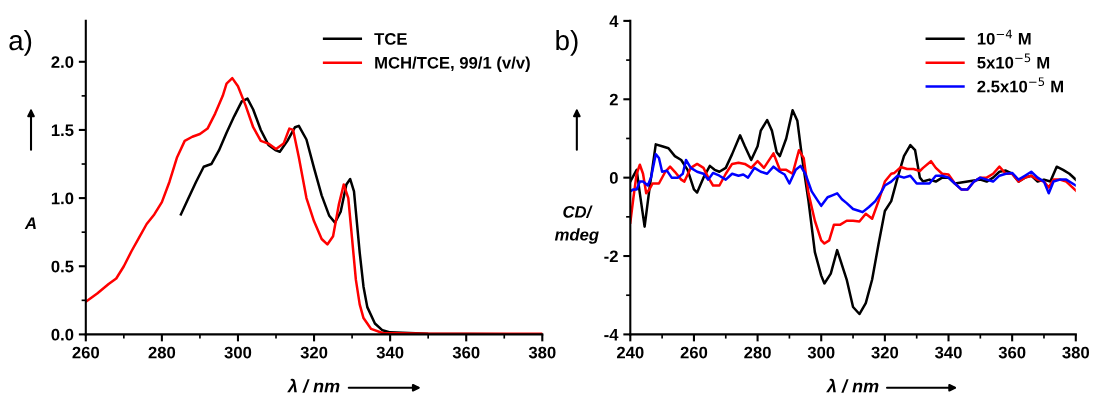  Describe the element at coordinates (1020, 85) in the screenshot. I see `legend-label: 2.5x10$^{−5}$ M` at that location.